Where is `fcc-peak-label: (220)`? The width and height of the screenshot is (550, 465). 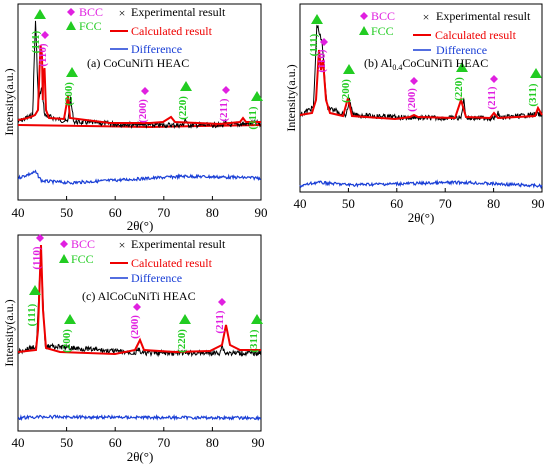
fcc-peak-label: (220) is located at coordinates (459, 89).